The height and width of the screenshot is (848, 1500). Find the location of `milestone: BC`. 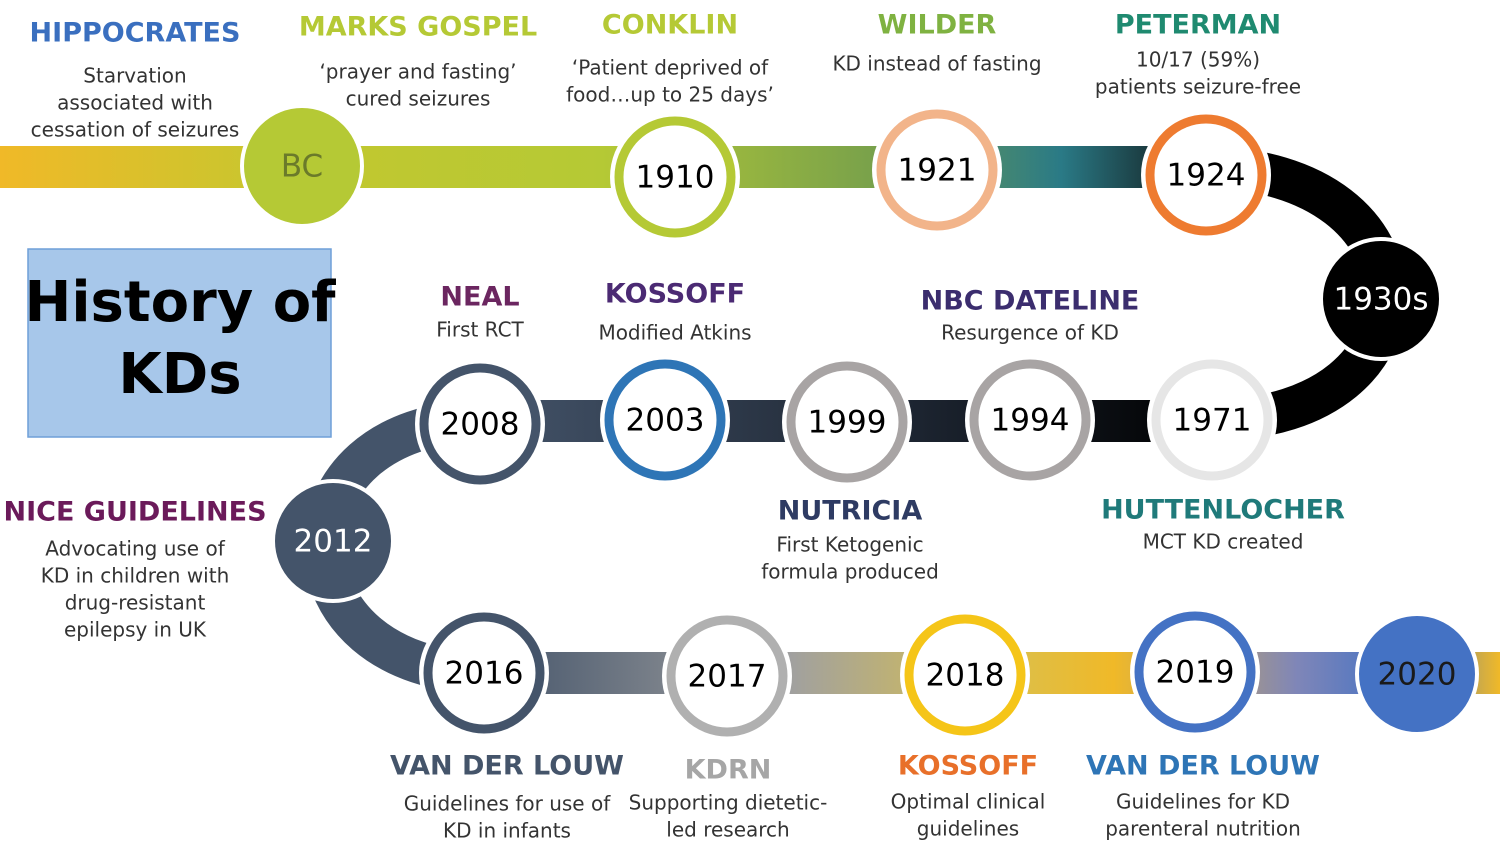

milestone: BC is located at coordinates (302, 166).